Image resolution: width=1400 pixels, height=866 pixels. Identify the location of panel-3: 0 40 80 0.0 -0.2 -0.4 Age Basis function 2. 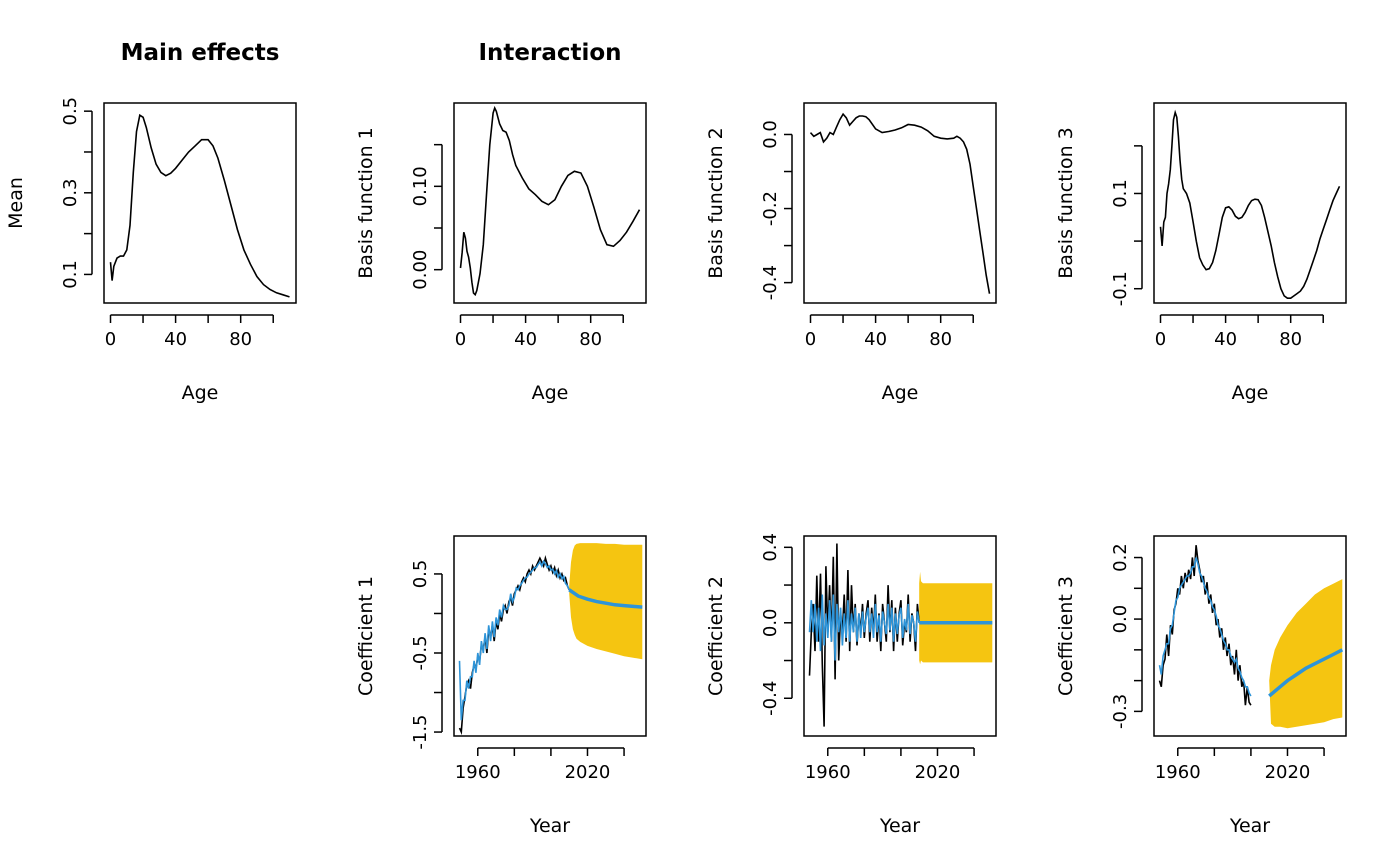
(851, 253).